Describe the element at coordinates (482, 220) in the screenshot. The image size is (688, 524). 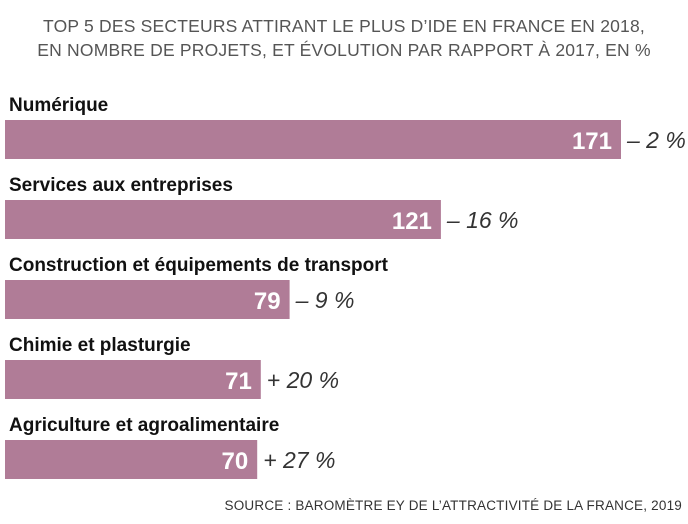
I see `change-label: – 16 %` at that location.